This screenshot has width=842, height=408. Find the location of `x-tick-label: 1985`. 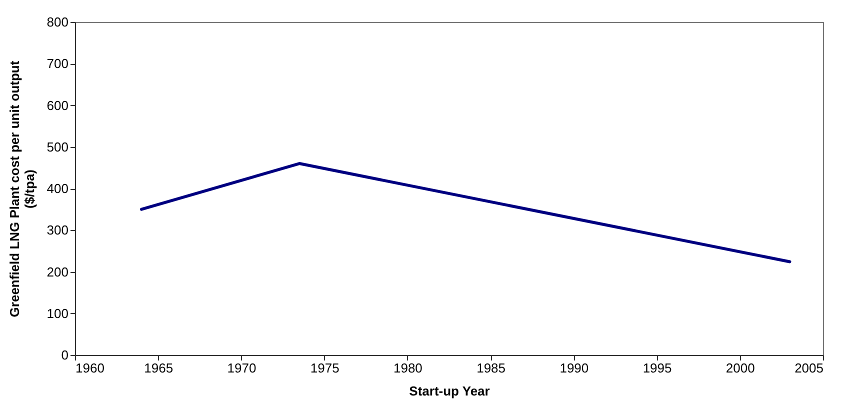

x-tick-label: 1985 is located at coordinates (491, 368).